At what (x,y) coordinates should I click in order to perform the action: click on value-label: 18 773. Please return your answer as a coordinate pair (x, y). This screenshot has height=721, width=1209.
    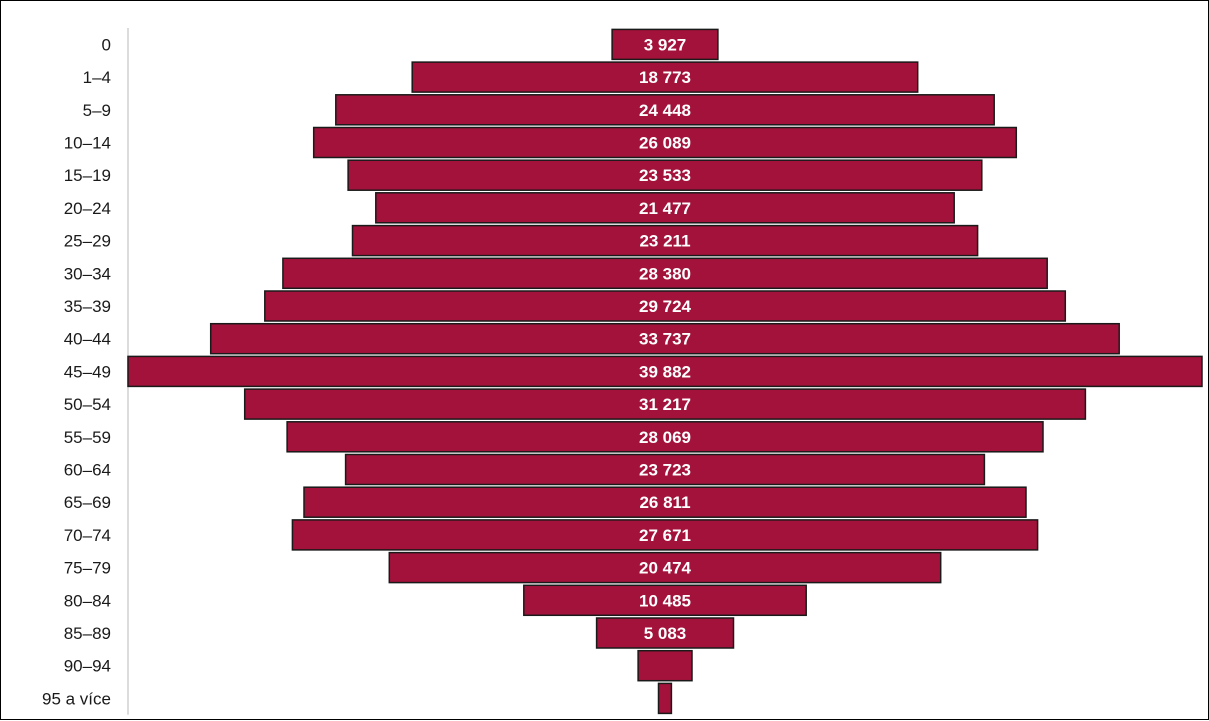
    Looking at the image, I should click on (665, 77).